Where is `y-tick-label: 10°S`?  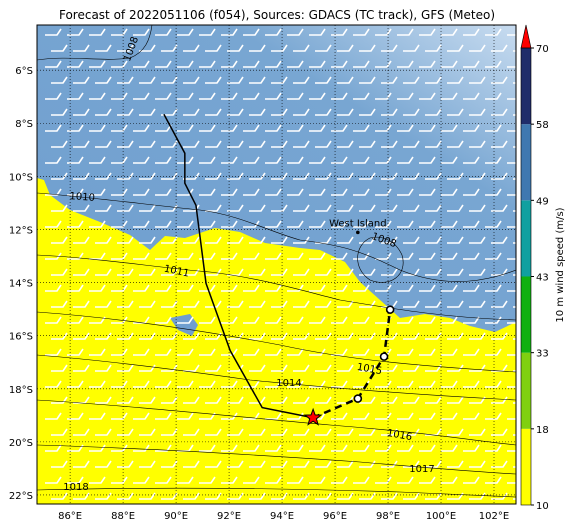
y-tick-label: 10°S is located at coordinates (21, 177).